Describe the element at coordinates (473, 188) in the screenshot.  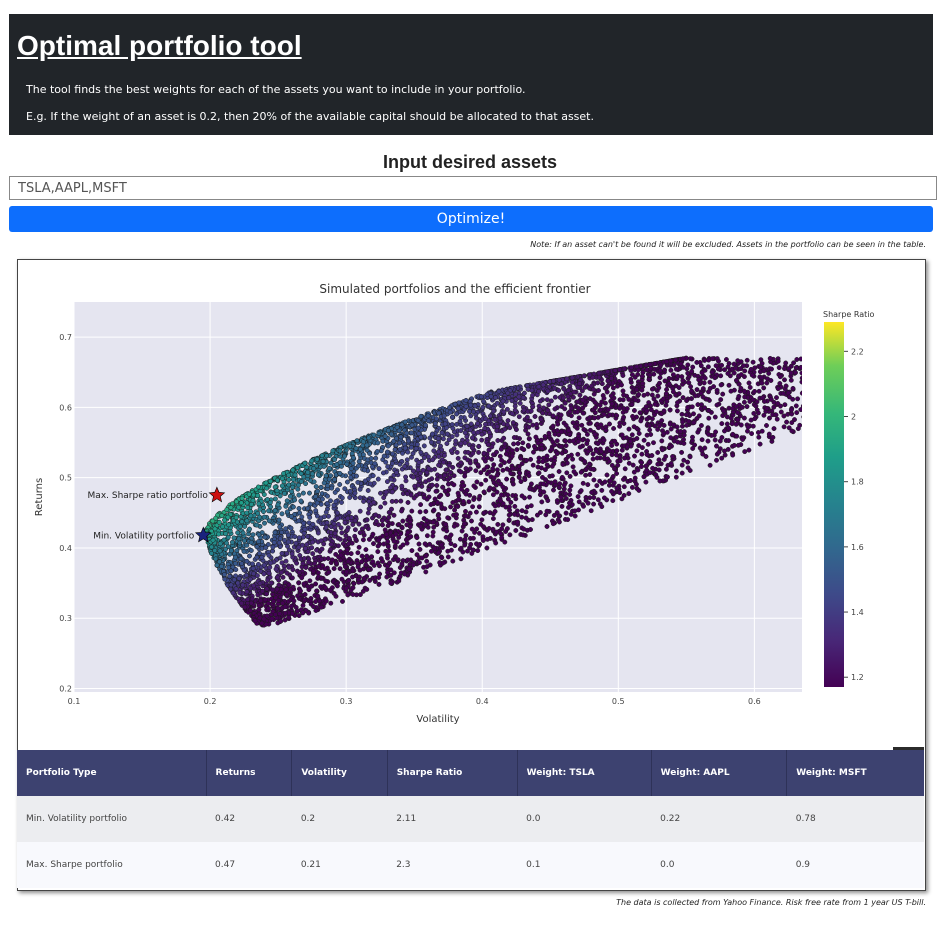
I see `assets-input` at that location.